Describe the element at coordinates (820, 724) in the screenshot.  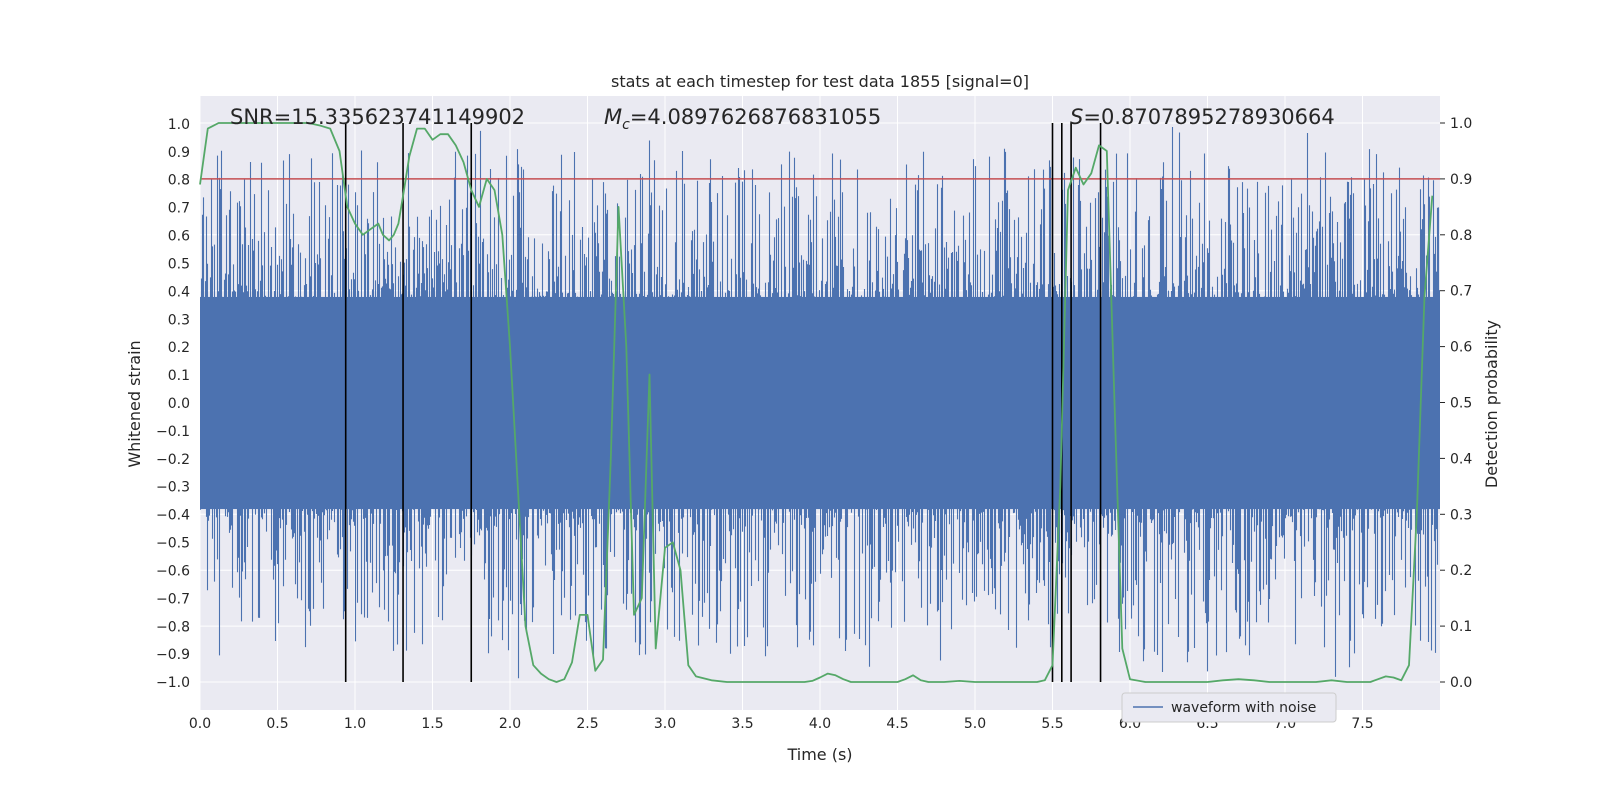
I see `x-tick-label: 4.0` at that location.